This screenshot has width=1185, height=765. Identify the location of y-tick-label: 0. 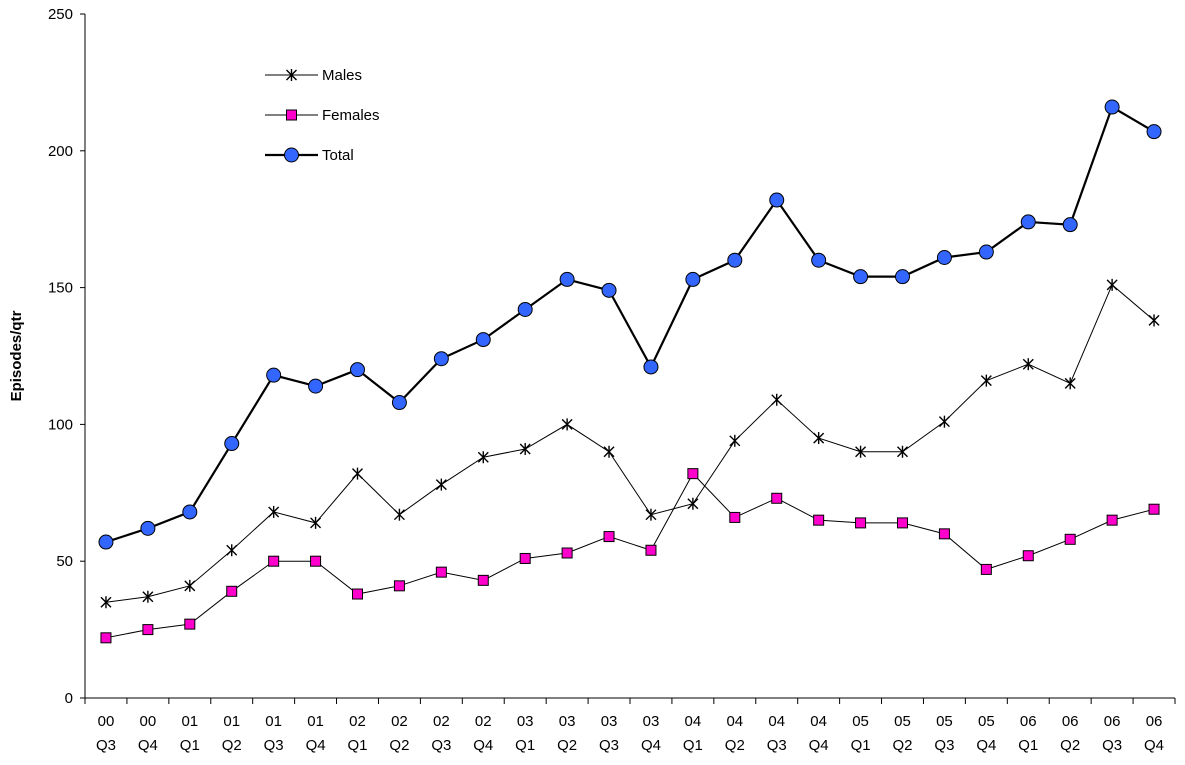
(69, 698).